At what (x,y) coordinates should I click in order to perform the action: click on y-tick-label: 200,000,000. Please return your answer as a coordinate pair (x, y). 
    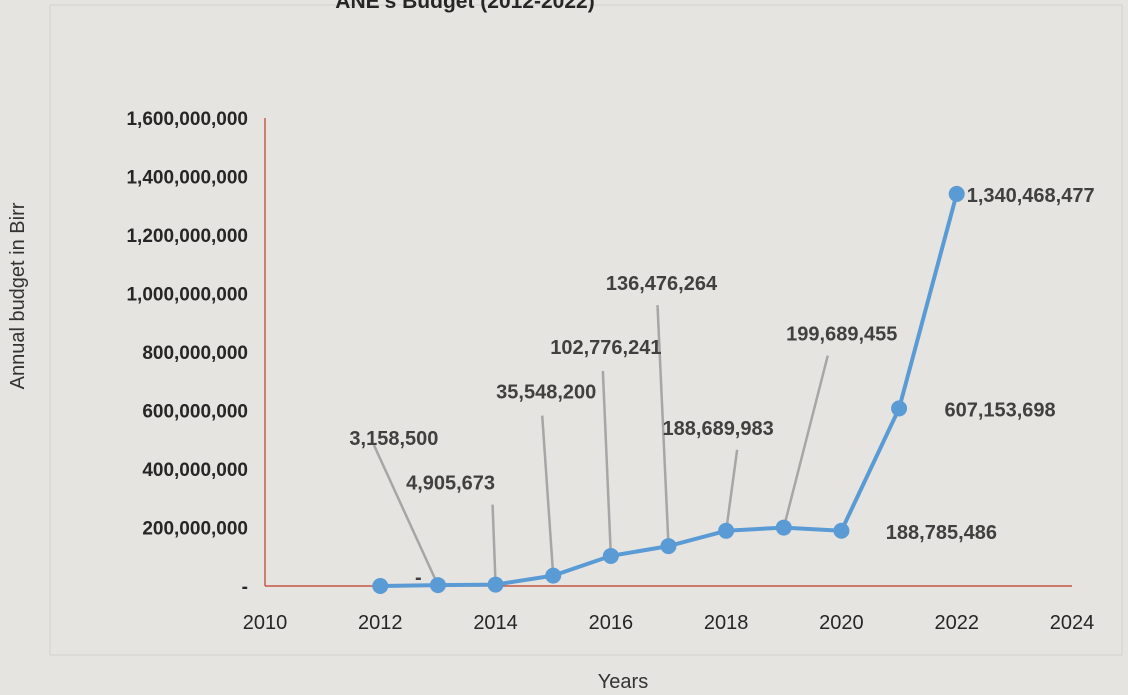
    Looking at the image, I should click on (195, 529).